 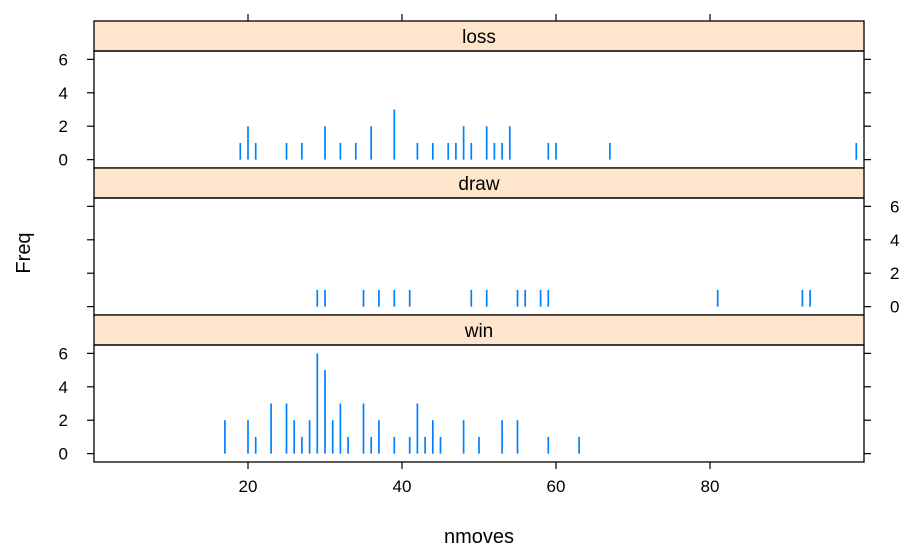 What do you see at coordinates (63, 126) in the screenshot?
I see `y-tick-label-loss-2: 2` at bounding box center [63, 126].